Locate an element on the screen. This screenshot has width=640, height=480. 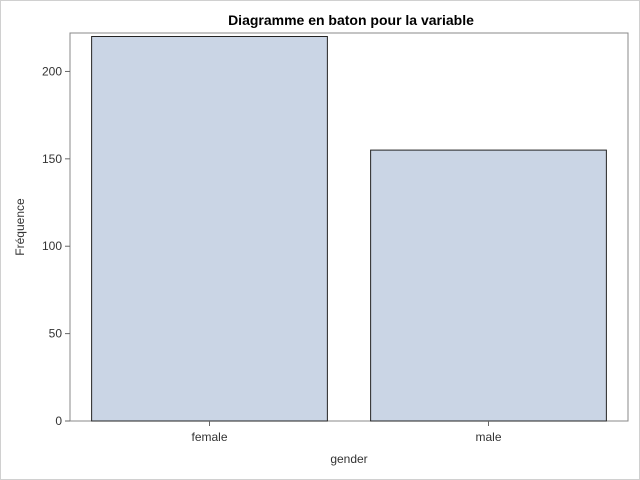
x-axis-label: gender is located at coordinates (348, 459).